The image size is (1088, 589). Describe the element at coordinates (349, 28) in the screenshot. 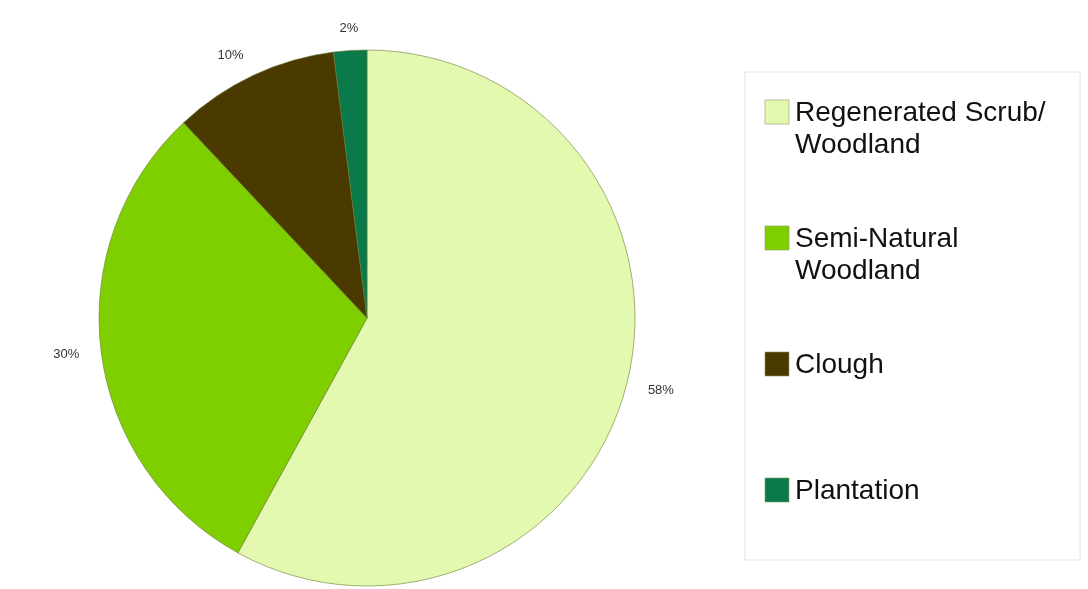

I see `data-label: 2%` at that location.